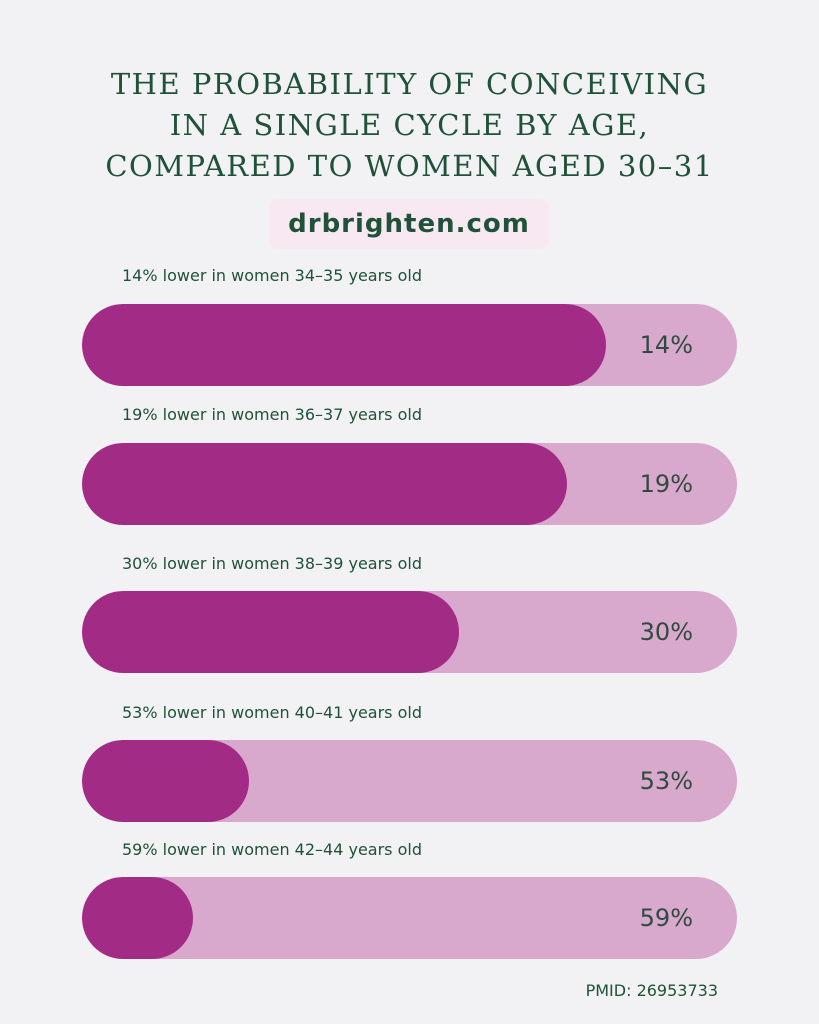  I want to click on bar-track-38-39: 30%, so click(409, 632).